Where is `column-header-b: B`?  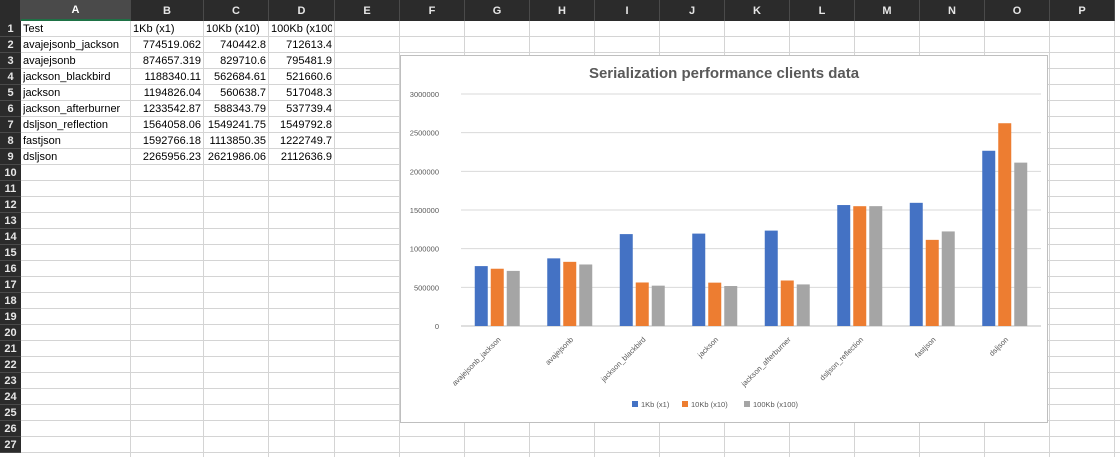
column-header-b: B is located at coordinates (167, 10).